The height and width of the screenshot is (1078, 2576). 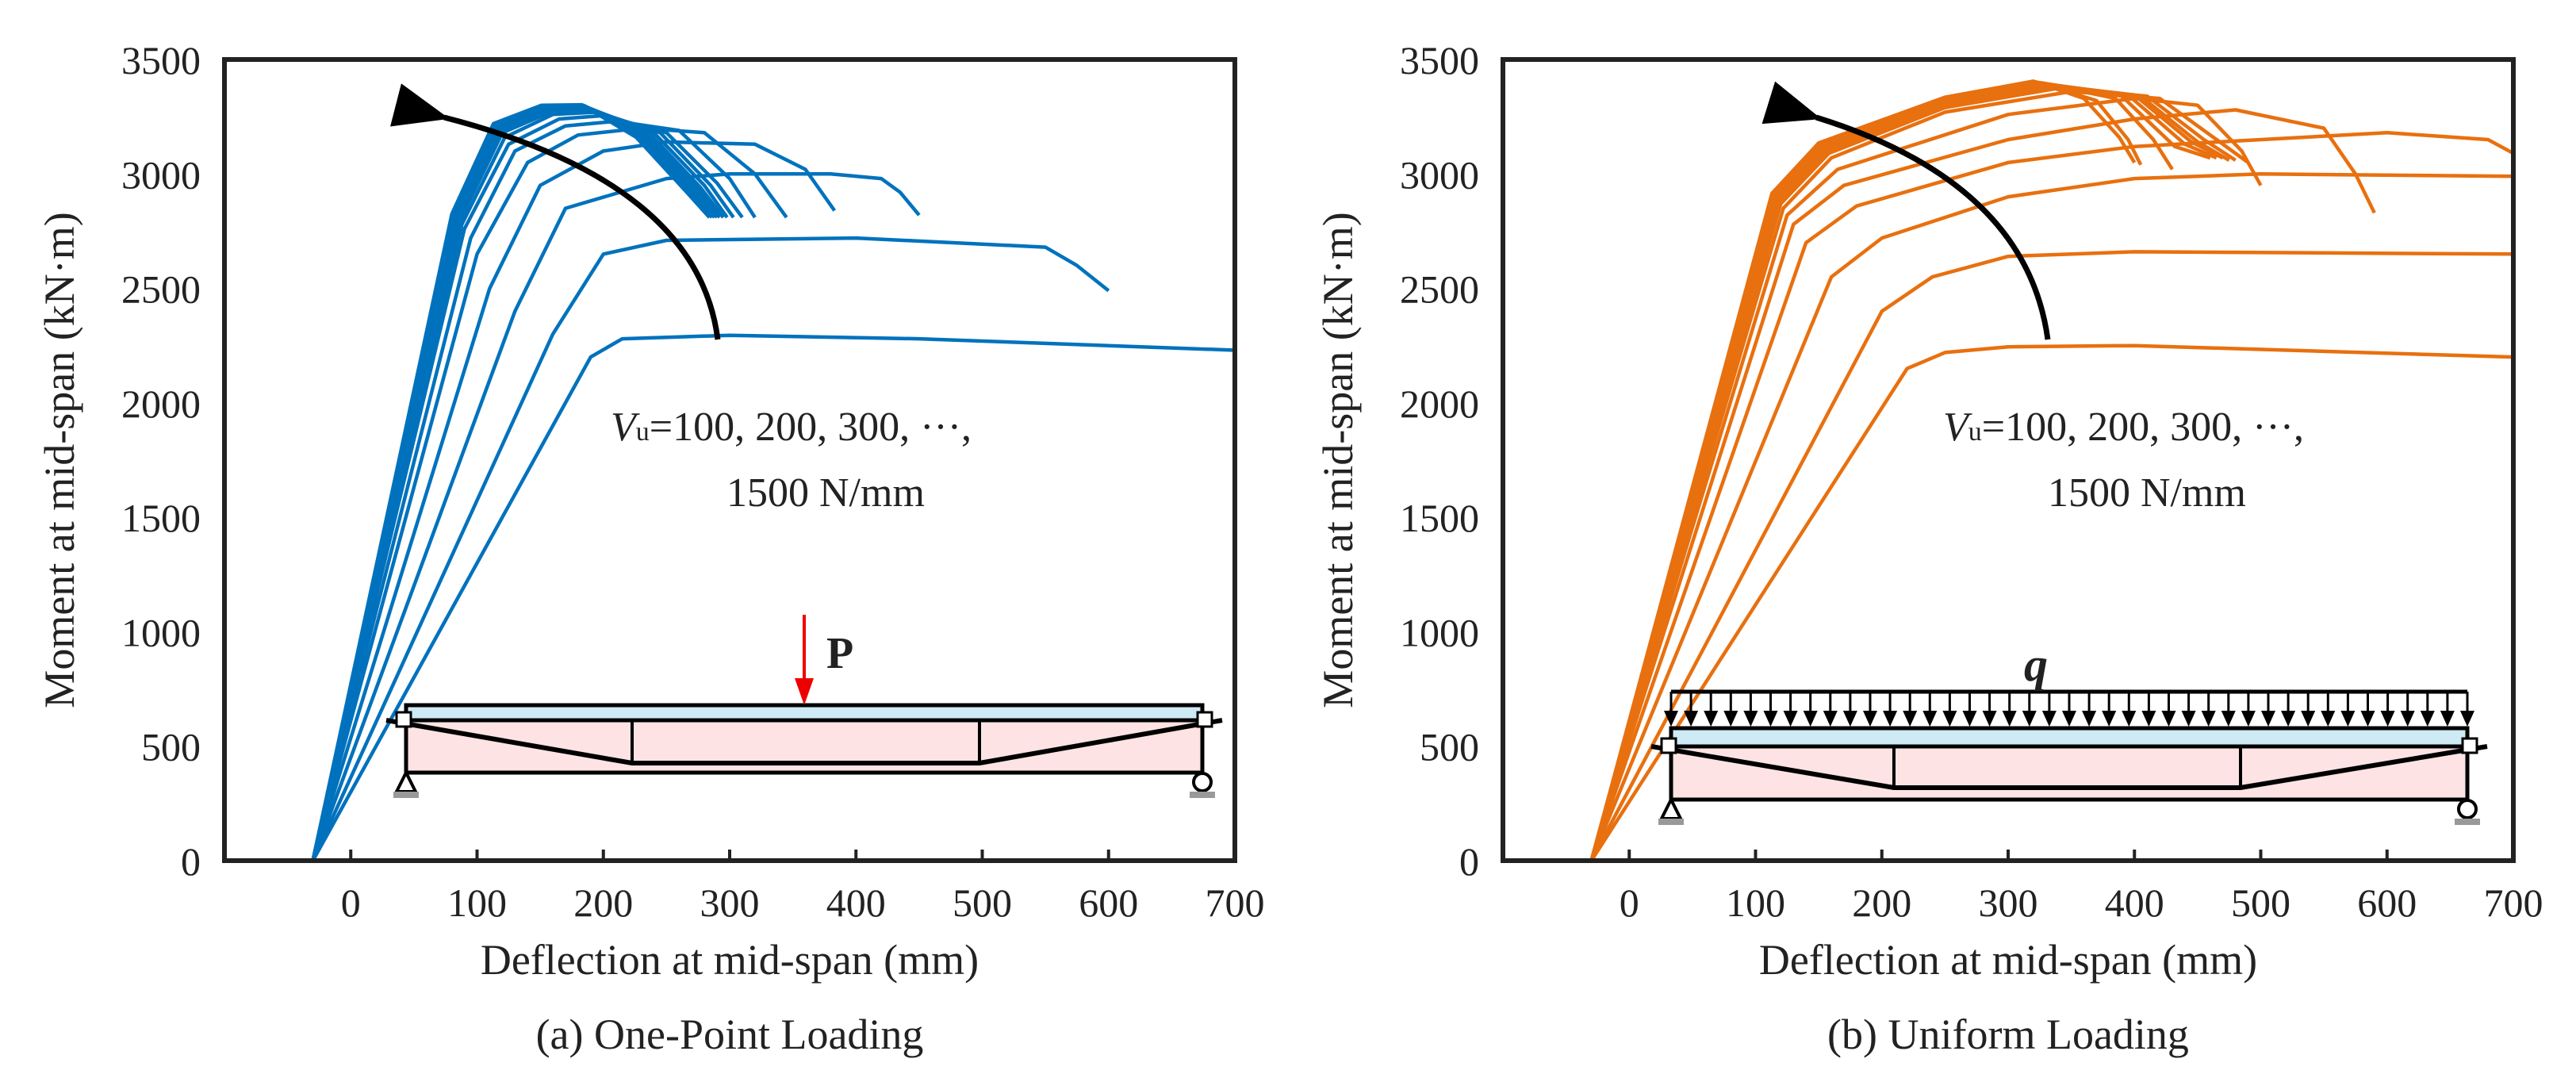 I want to click on roller-support-icon, so click(x=1202, y=782).